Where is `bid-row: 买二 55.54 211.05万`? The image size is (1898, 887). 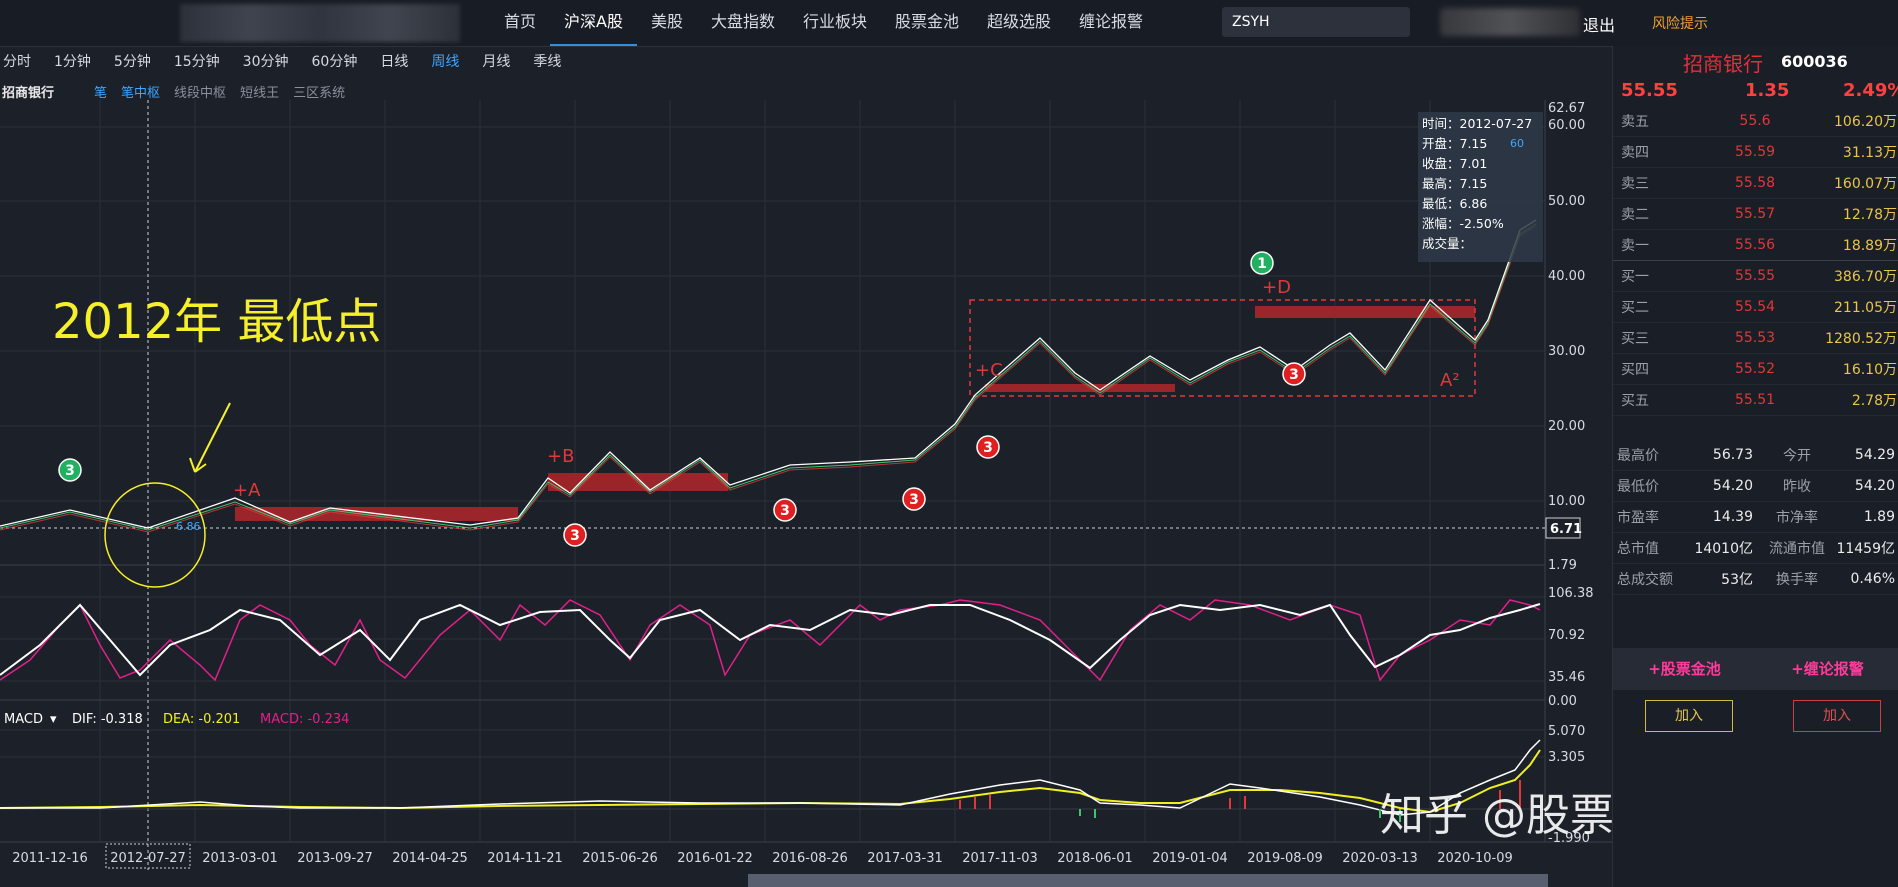 bid-row: 买二 55.54 211.05万 is located at coordinates (1755, 307).